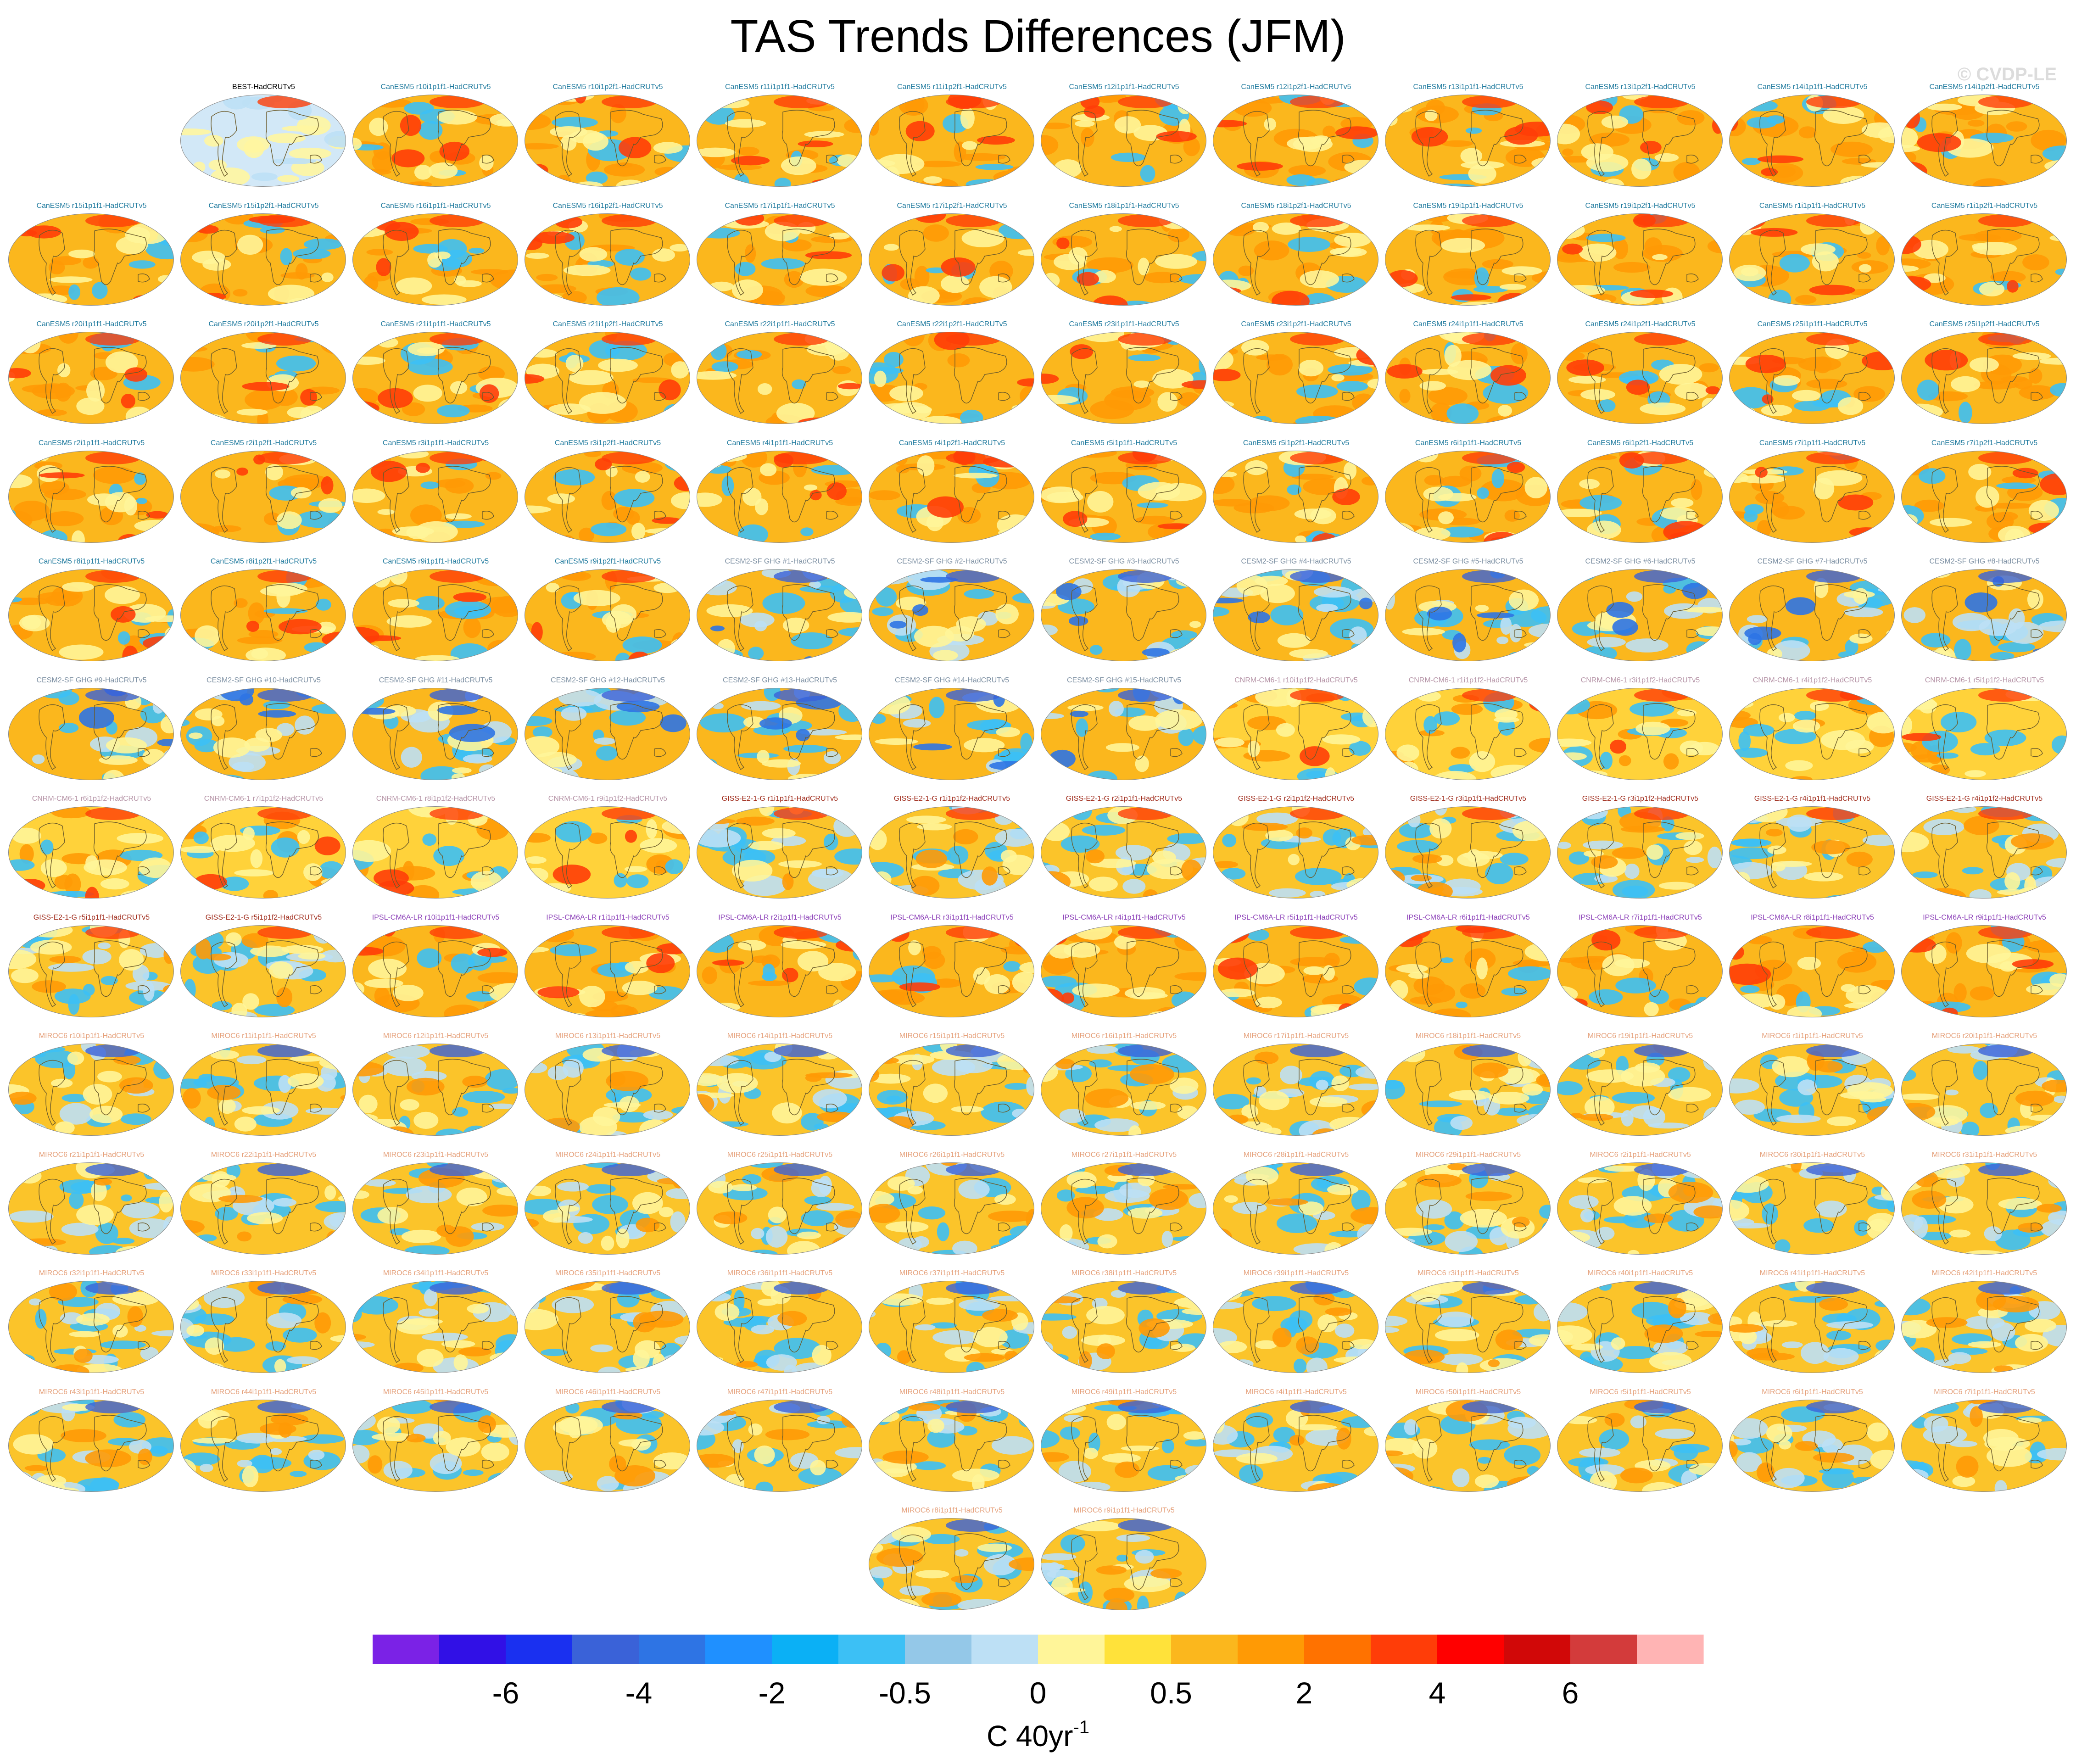 The width and height of the screenshot is (2076, 1764). What do you see at coordinates (91, 443) in the screenshot?
I see `map-panel-label: CanESM5 r2i1p1f1-HadCRUTv5` at bounding box center [91, 443].